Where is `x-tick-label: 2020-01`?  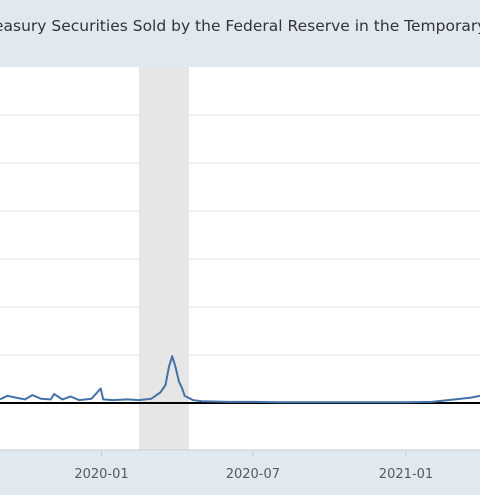
x-tick-label: 2020-01 is located at coordinates (101, 474).